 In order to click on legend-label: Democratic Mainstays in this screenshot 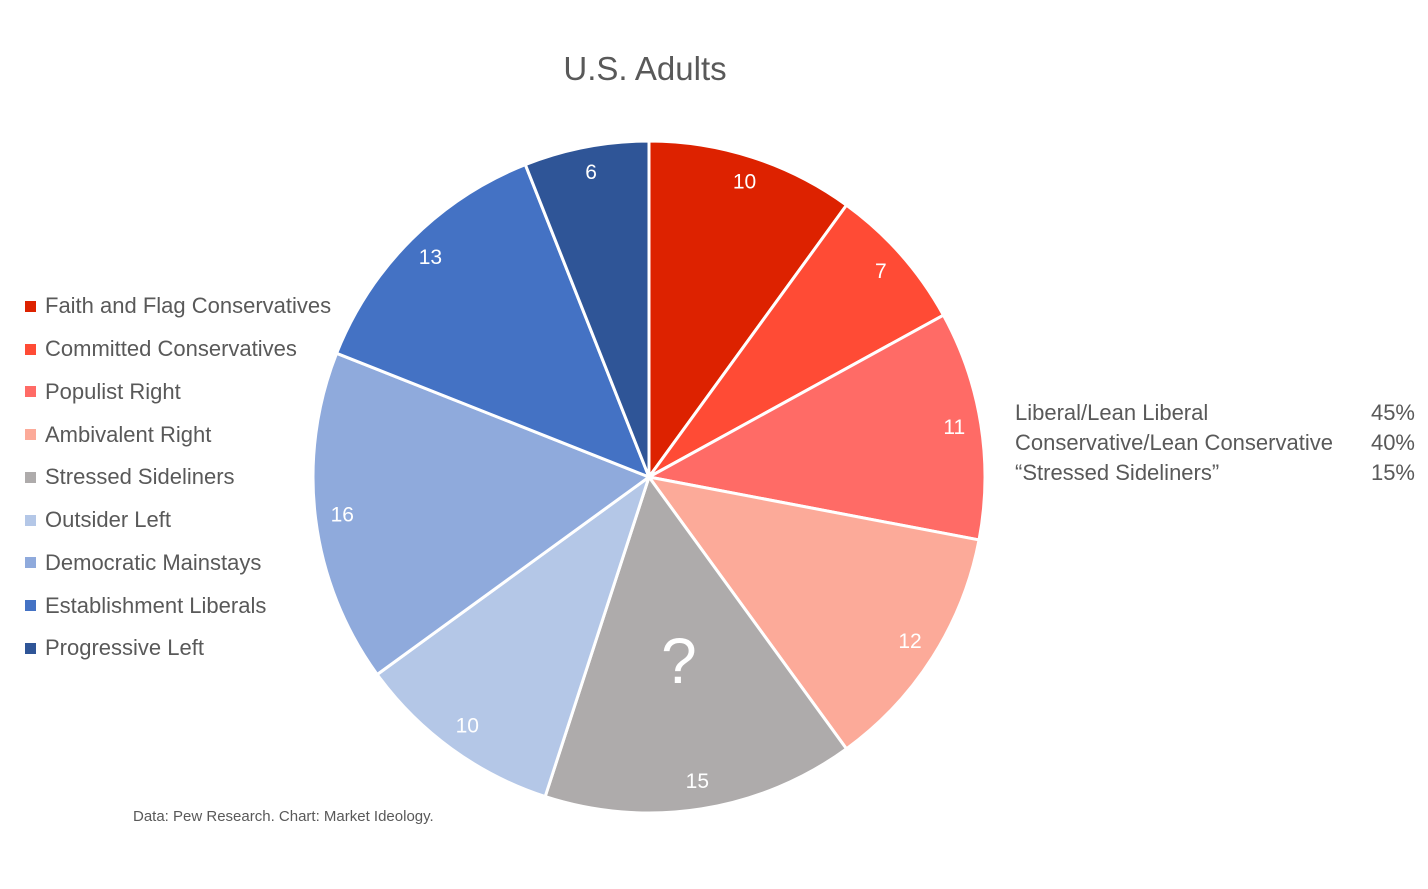, I will do `click(153, 562)`.